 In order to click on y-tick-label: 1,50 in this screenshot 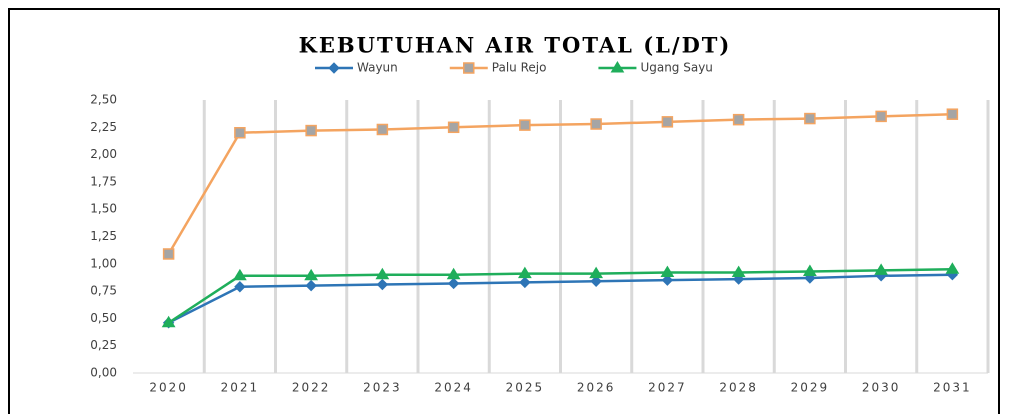, I will do `click(103, 209)`.